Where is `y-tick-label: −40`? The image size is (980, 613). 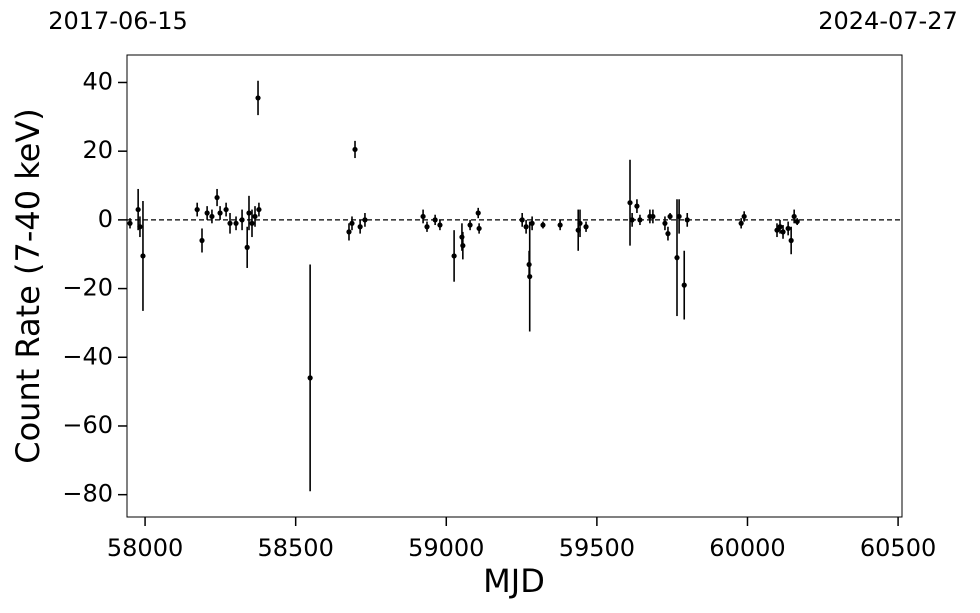
y-tick-label: −40 is located at coordinates (87, 356).